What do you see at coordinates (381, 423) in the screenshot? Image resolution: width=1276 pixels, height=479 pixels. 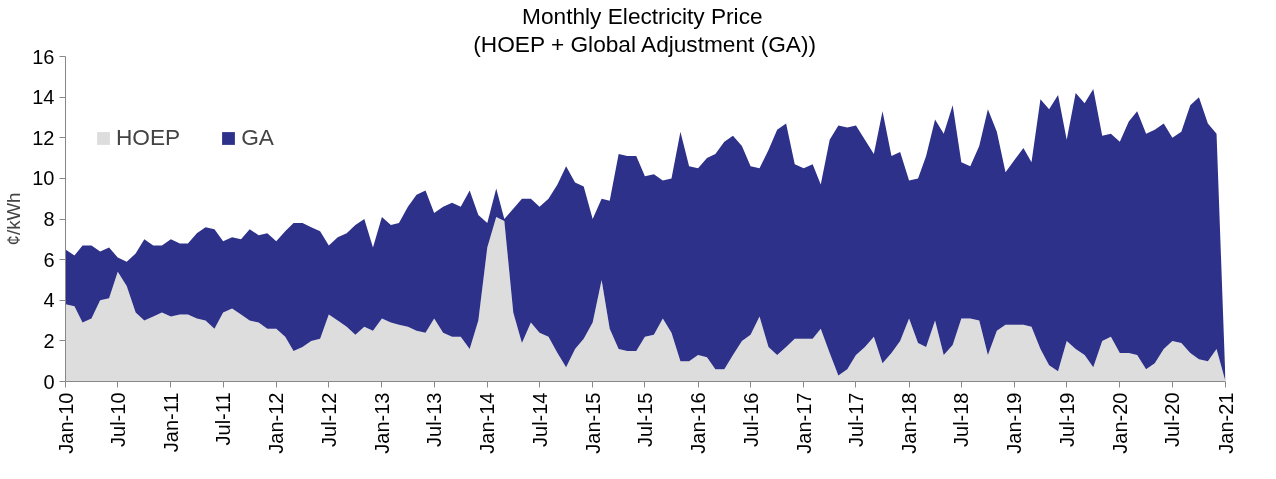 I see `x-tick-label: Jan-13` at bounding box center [381, 423].